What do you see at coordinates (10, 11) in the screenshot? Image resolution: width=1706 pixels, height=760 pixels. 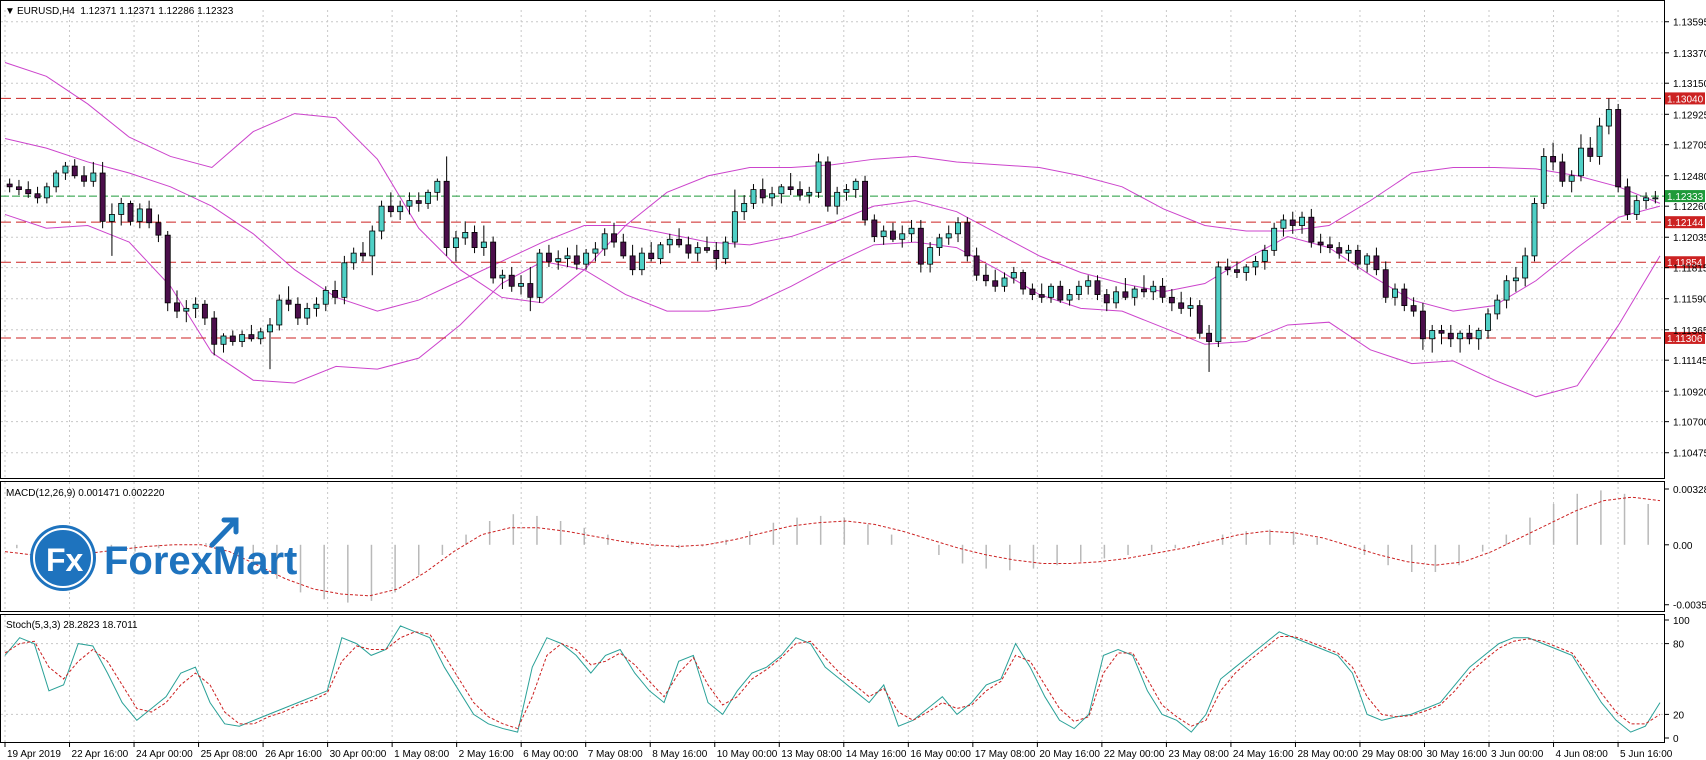 I see `symbol-header-arrow: ▼` at bounding box center [10, 11].